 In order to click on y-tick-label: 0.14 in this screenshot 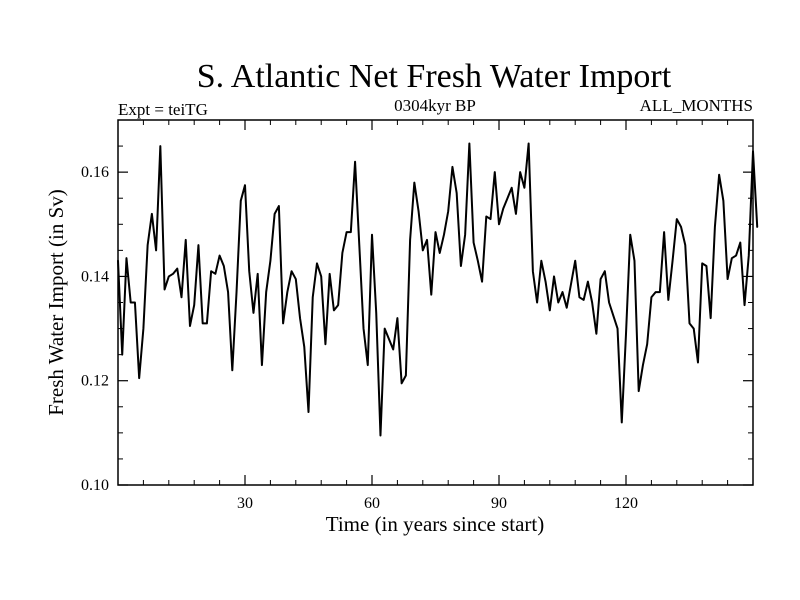, I will do `click(95, 276)`.